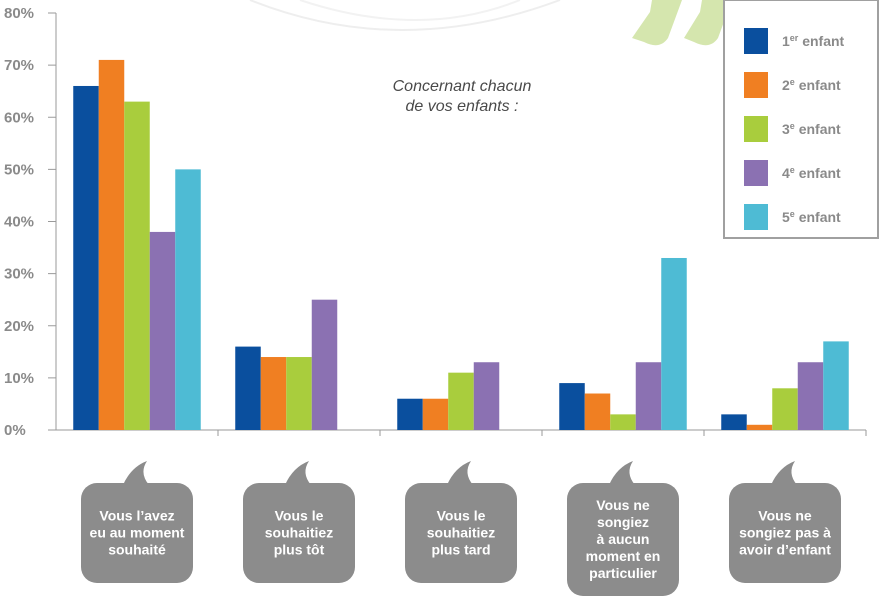 This screenshot has width=882, height=616. I want to click on legend-label-number: 5, so click(786, 217).